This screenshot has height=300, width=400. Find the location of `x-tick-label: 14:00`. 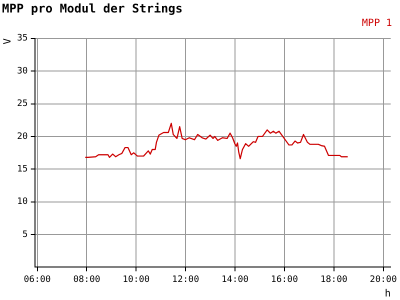

x-tick-label: 14:00 is located at coordinates (235, 279).